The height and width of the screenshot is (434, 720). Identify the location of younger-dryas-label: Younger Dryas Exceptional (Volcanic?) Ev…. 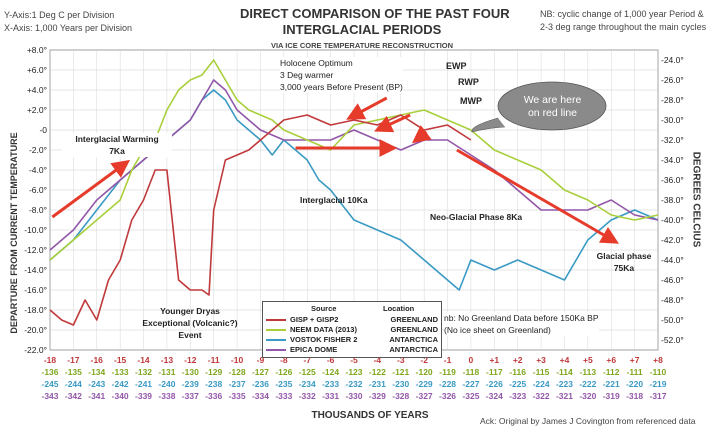
(190, 323).